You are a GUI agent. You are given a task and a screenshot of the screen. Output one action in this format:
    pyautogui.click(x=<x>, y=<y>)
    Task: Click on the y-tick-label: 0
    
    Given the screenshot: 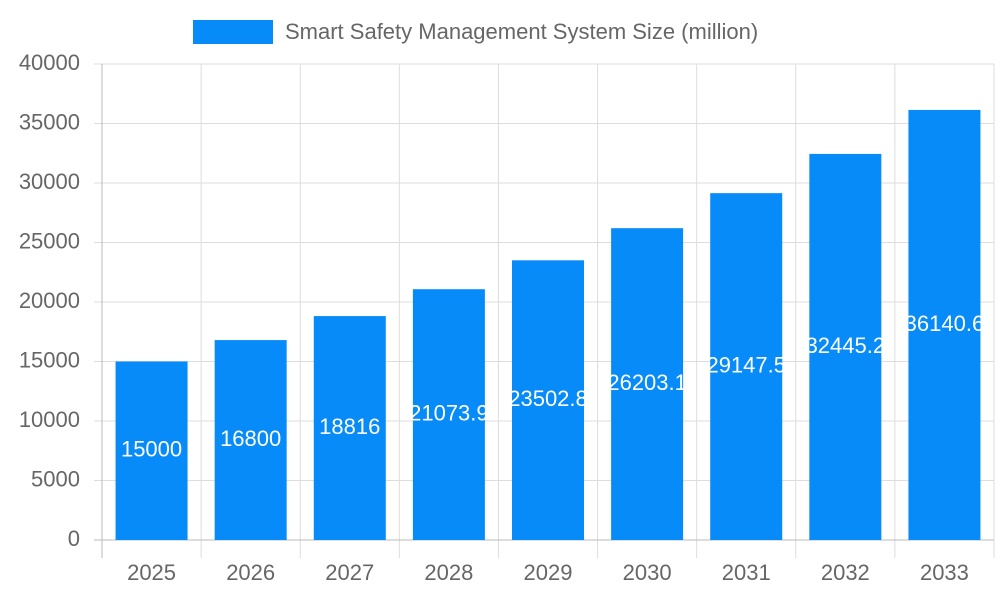 What is the action you would take?
    pyautogui.click(x=74, y=538)
    